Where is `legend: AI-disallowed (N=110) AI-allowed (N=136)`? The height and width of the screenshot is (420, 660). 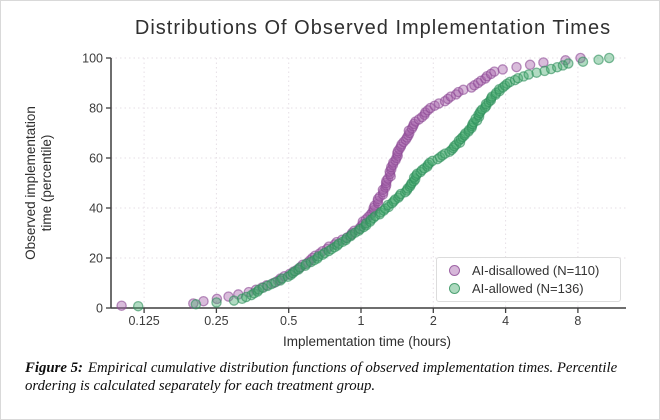
legend: AI-disallowed (N=110) AI-allowed (N=136) is located at coordinates (528, 279).